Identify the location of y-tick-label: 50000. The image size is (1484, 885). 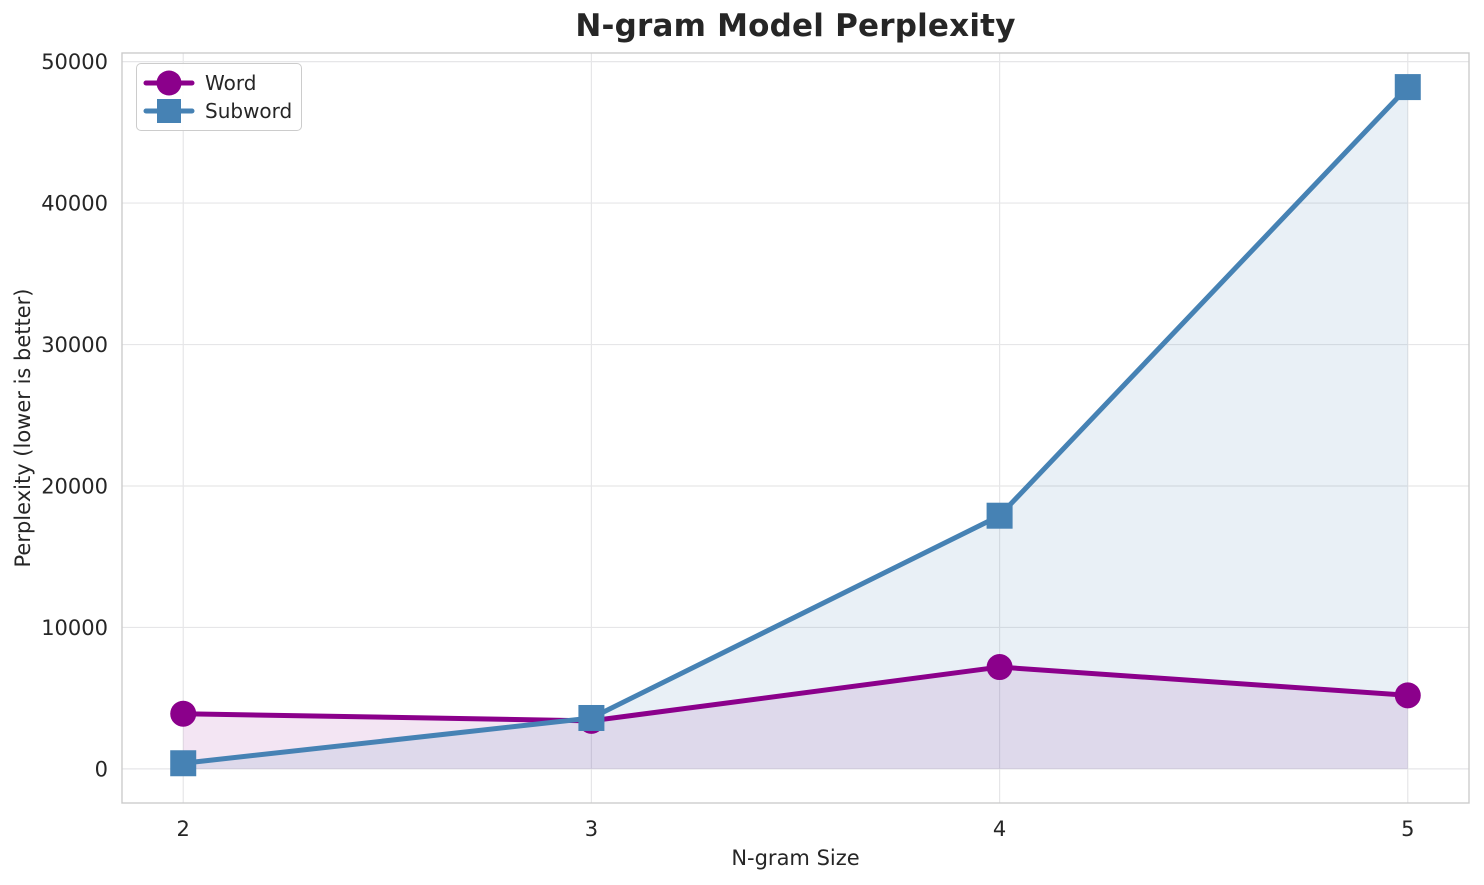
(74, 62).